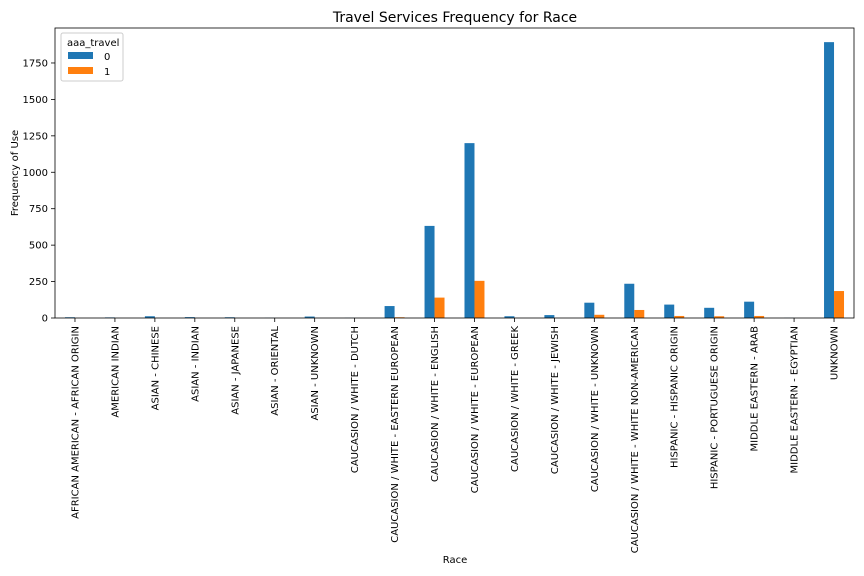 This screenshot has height=576, width=864. What do you see at coordinates (195, 364) in the screenshot?
I see `x-tick-label: ASIAN - INDIAN` at bounding box center [195, 364].